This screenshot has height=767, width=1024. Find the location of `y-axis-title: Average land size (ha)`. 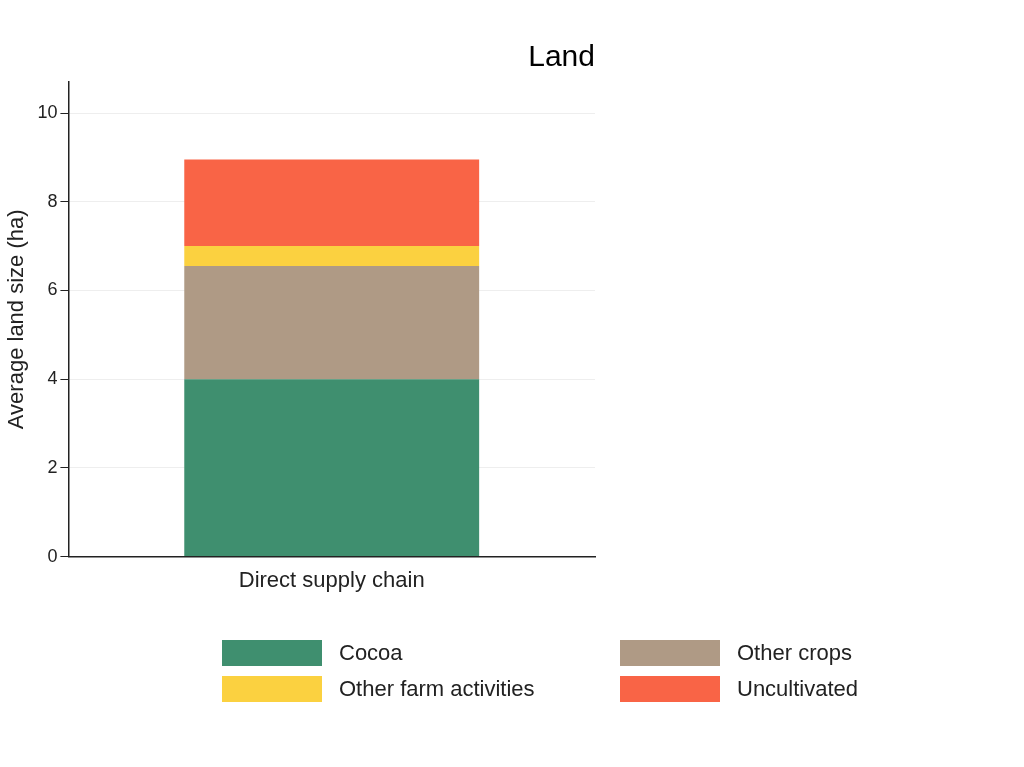

y-axis-title: Average land size (ha) is located at coordinates (16, 319).